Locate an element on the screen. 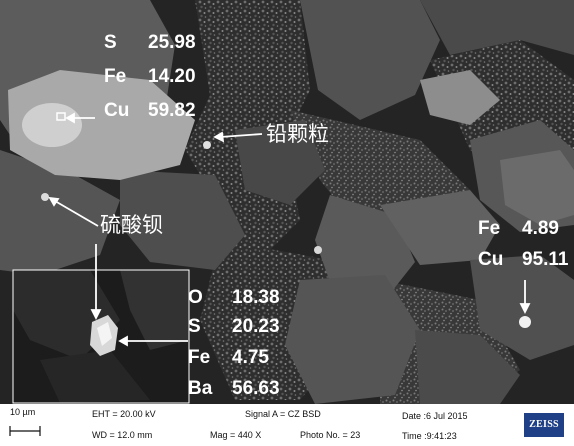  label-fe-3: Fe 4.75 is located at coordinates (228, 357).